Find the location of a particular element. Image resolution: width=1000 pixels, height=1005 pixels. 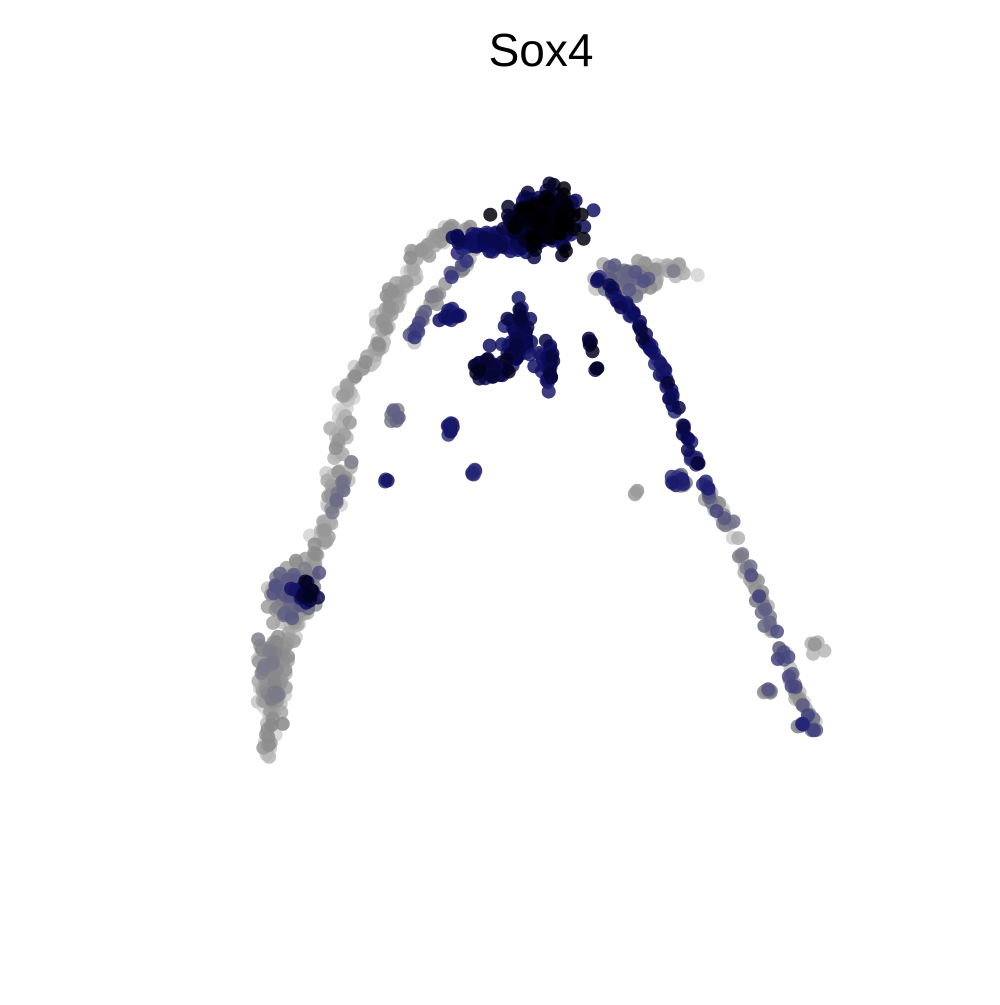

chart-title: Sox4 is located at coordinates (541, 50).